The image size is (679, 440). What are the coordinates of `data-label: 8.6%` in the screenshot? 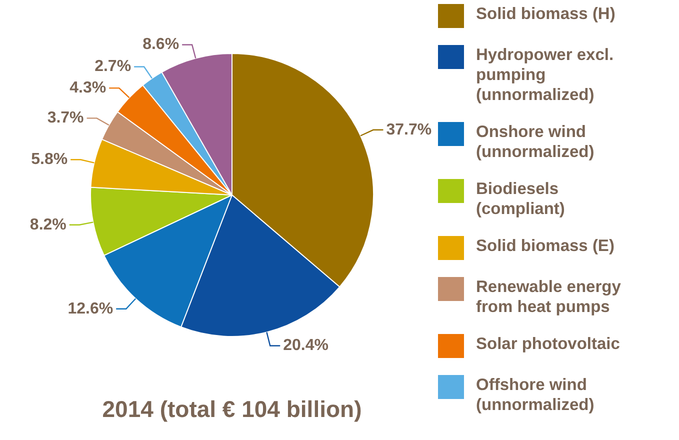 It's located at (161, 45).